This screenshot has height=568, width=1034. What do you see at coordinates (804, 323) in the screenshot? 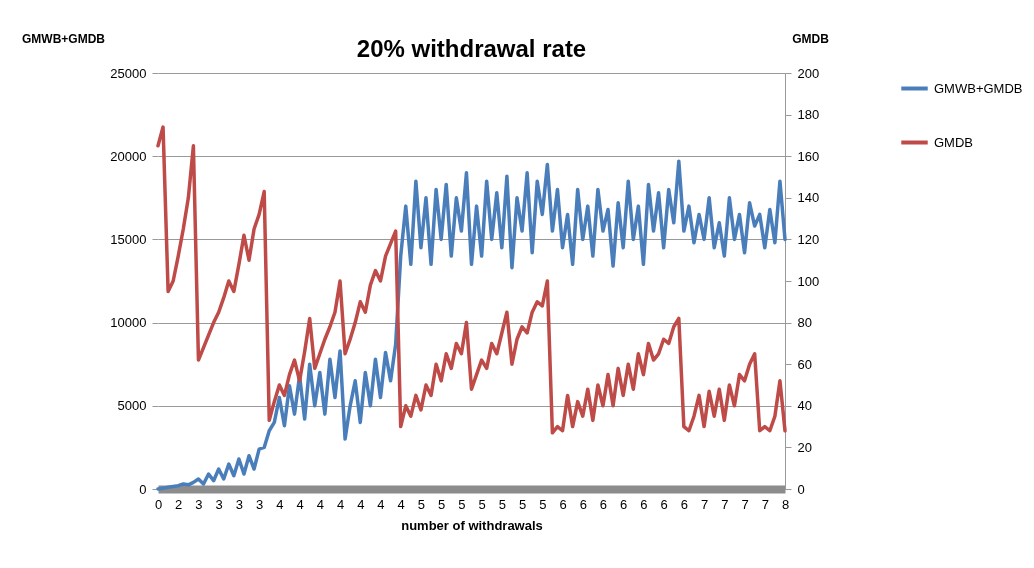
I see `y2-tick-label: 80` at bounding box center [804, 323].